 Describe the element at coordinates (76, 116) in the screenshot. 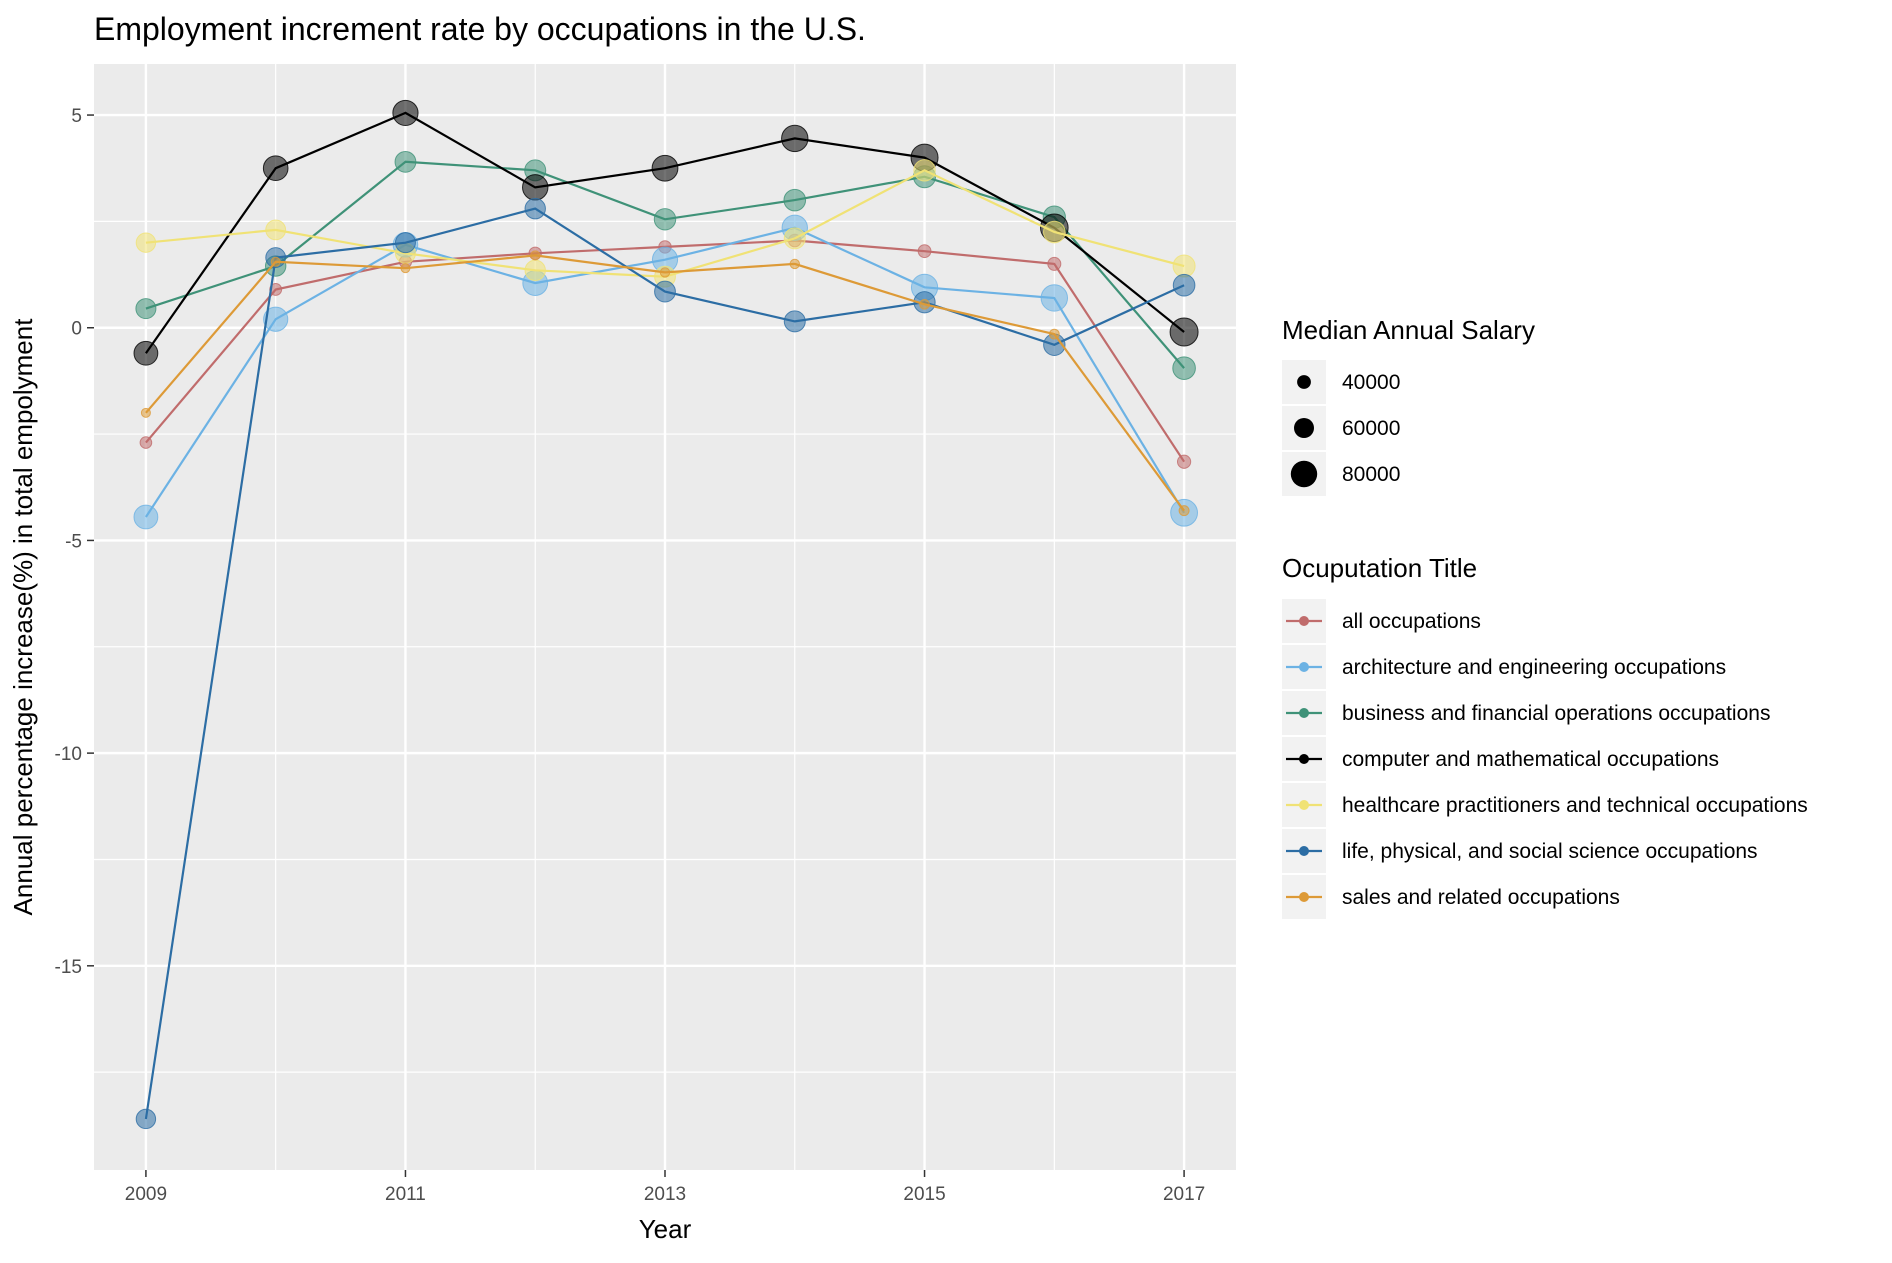

I see `y-tick-label: 5` at that location.